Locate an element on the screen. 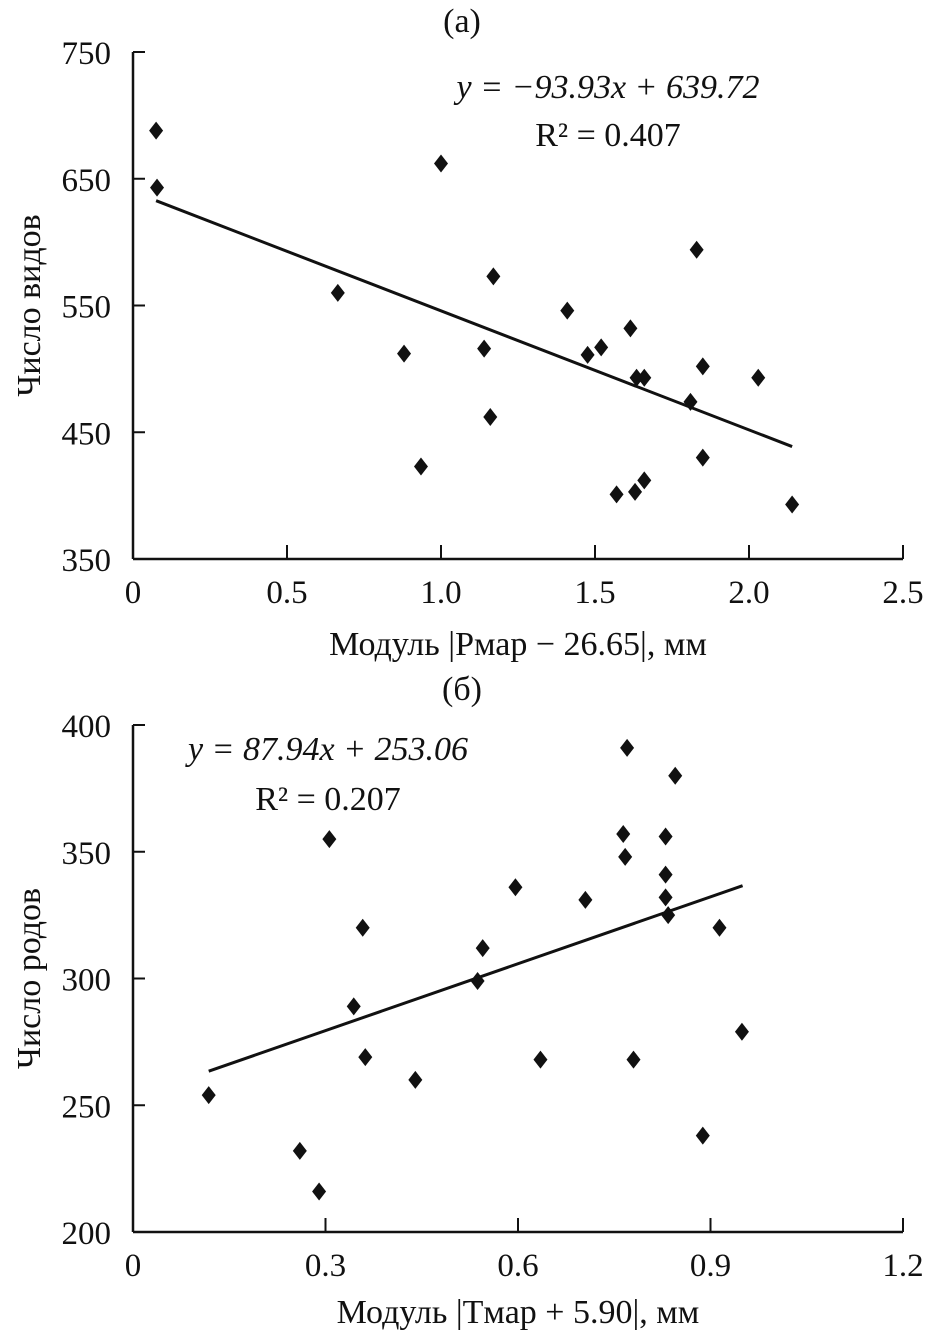 Image resolution: width=925 pixels, height=1340 pixels. x-tick-label: 0.5 is located at coordinates (286, 593).